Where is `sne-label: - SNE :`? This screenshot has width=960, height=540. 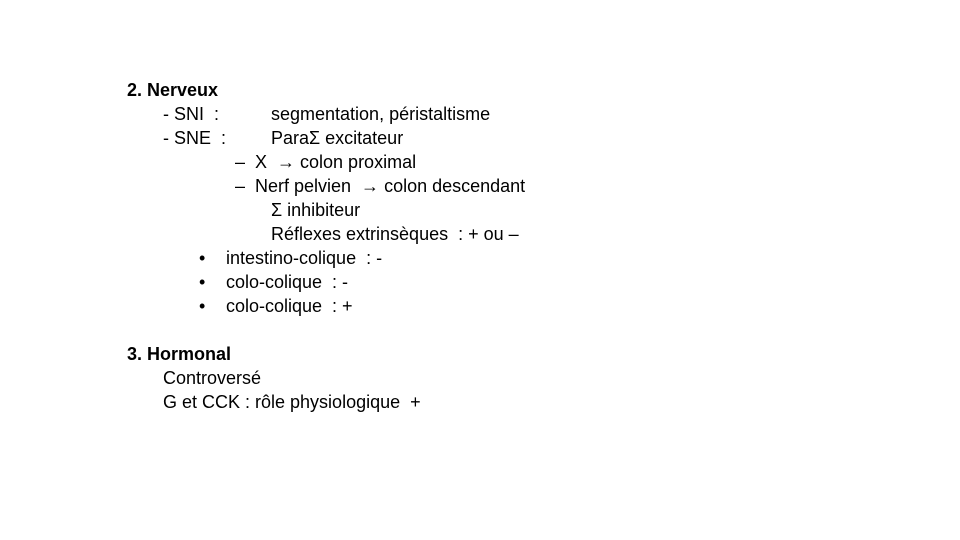
sne-label: - SNE : is located at coordinates (195, 138).